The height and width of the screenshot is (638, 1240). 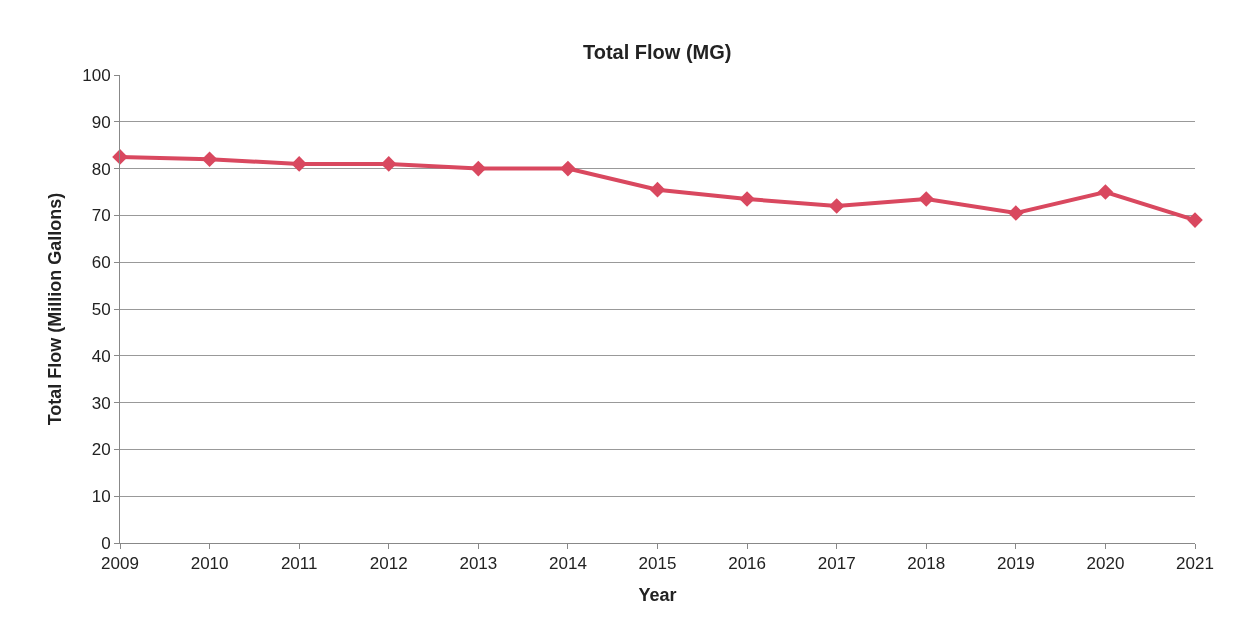 What do you see at coordinates (209, 564) in the screenshot?
I see `x-tick-label: 2010` at bounding box center [209, 564].